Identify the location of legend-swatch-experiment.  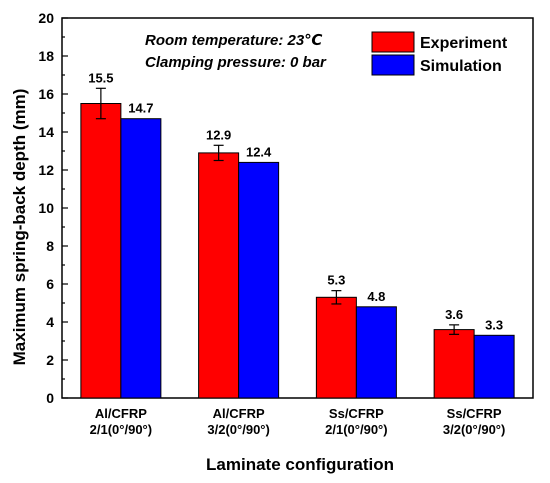
(393, 42).